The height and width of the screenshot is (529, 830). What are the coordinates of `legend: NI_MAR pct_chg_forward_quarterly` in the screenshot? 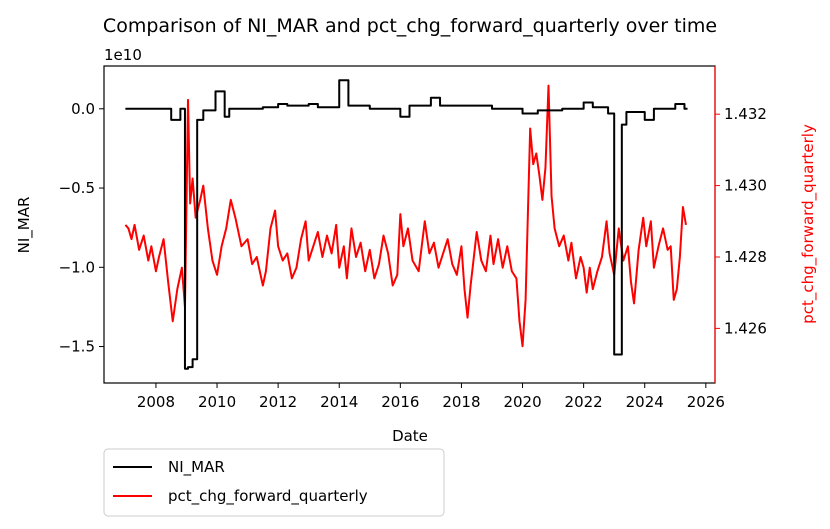 It's located at (274, 482).